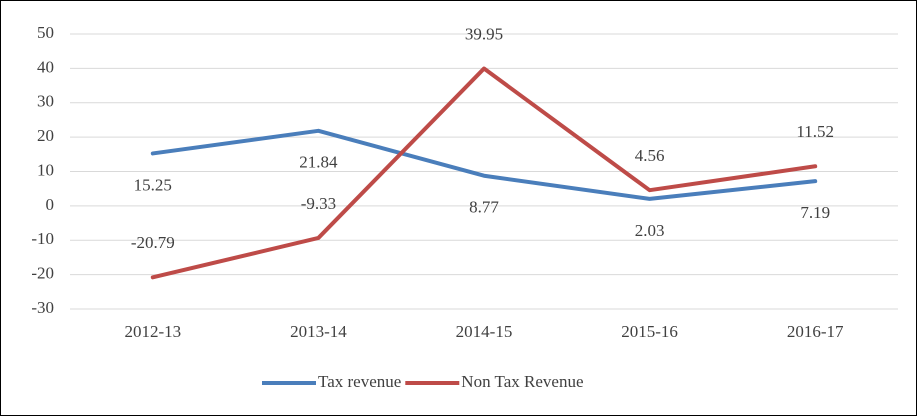 This screenshot has height=417, width=918. What do you see at coordinates (650, 230) in the screenshot?
I see `data-label: 2.03` at bounding box center [650, 230].